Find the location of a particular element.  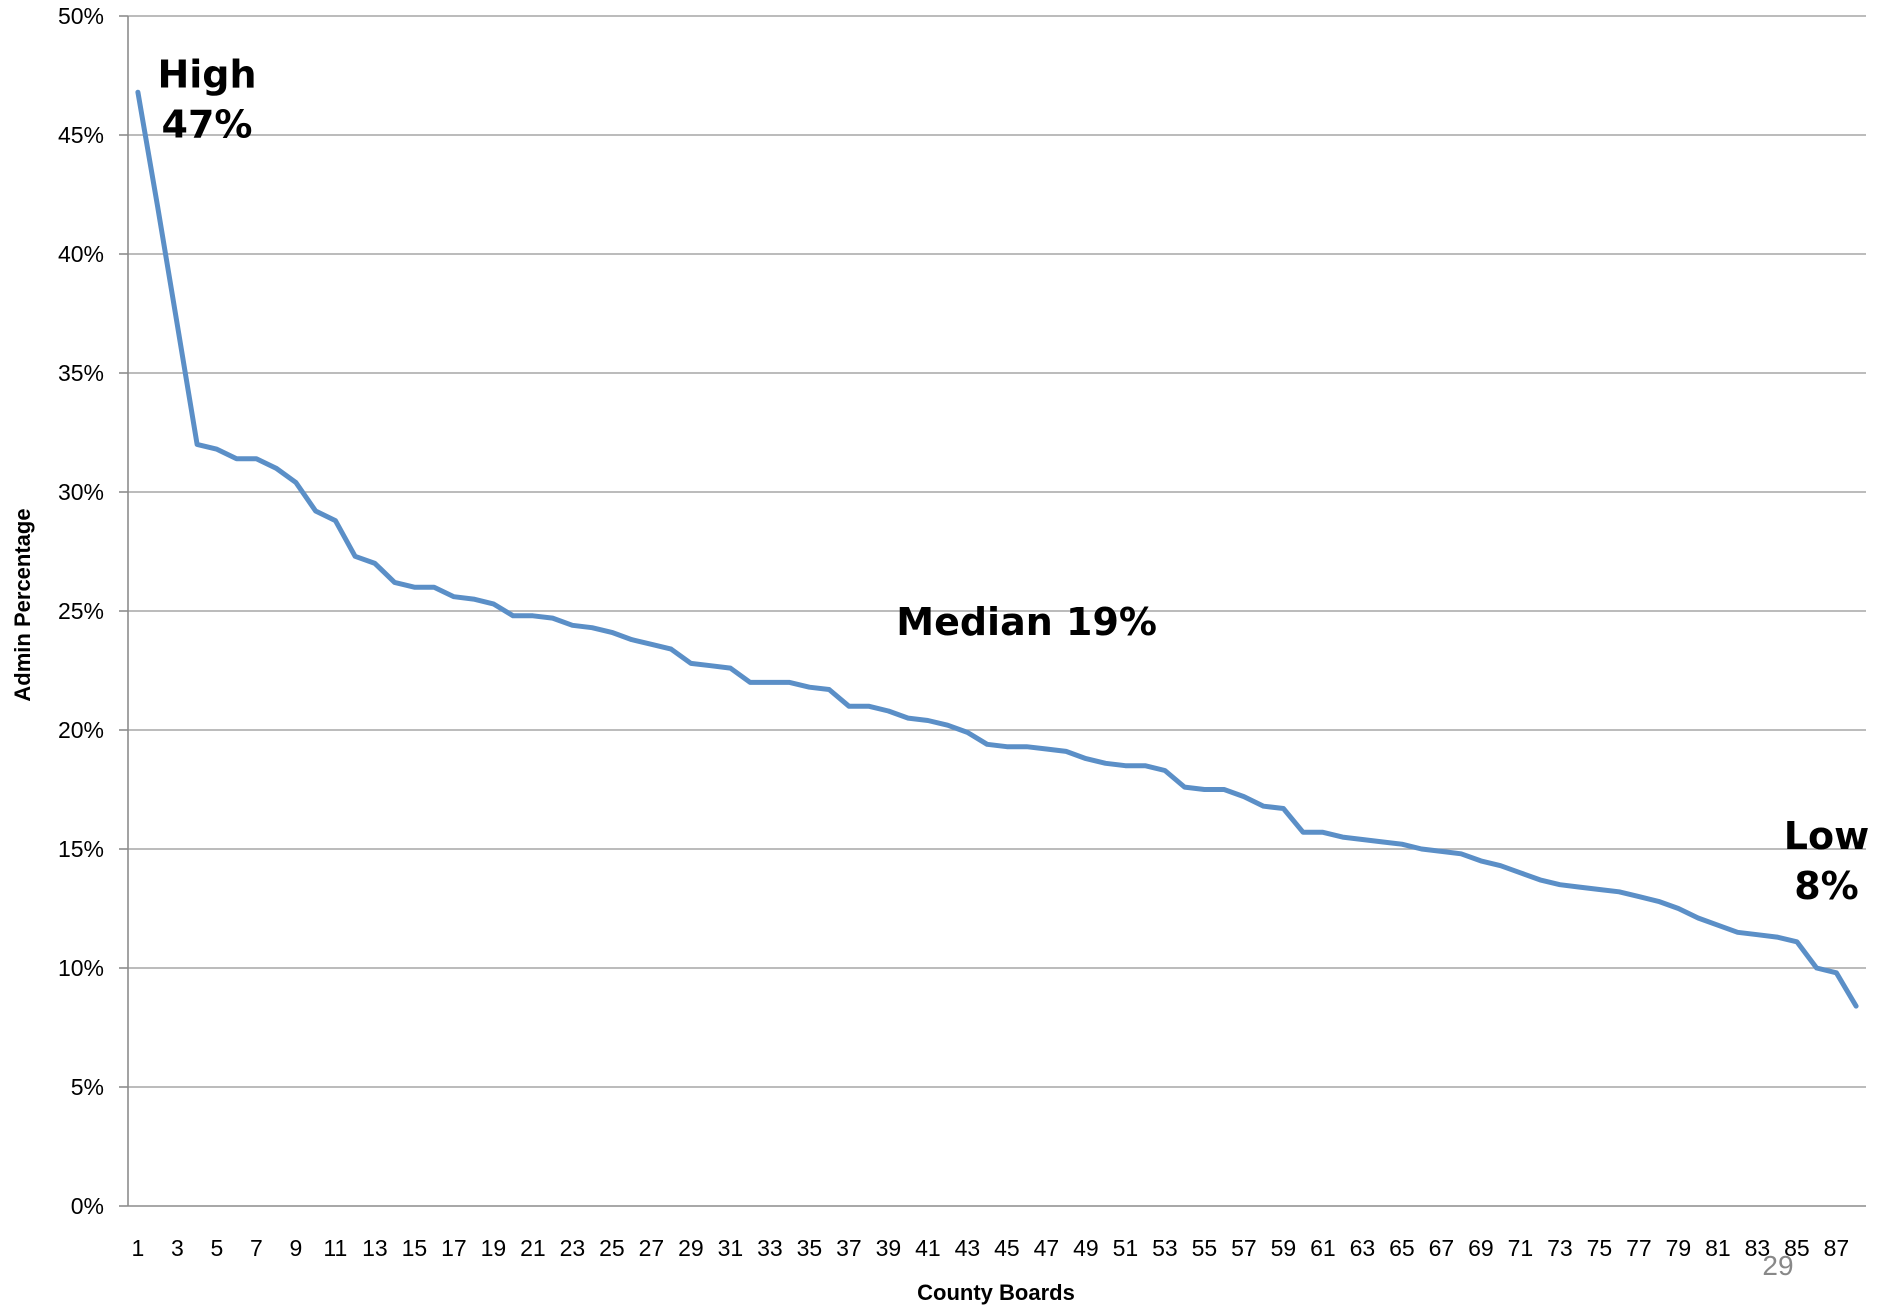

x-tick-label: 71 is located at coordinates (1521, 1248).